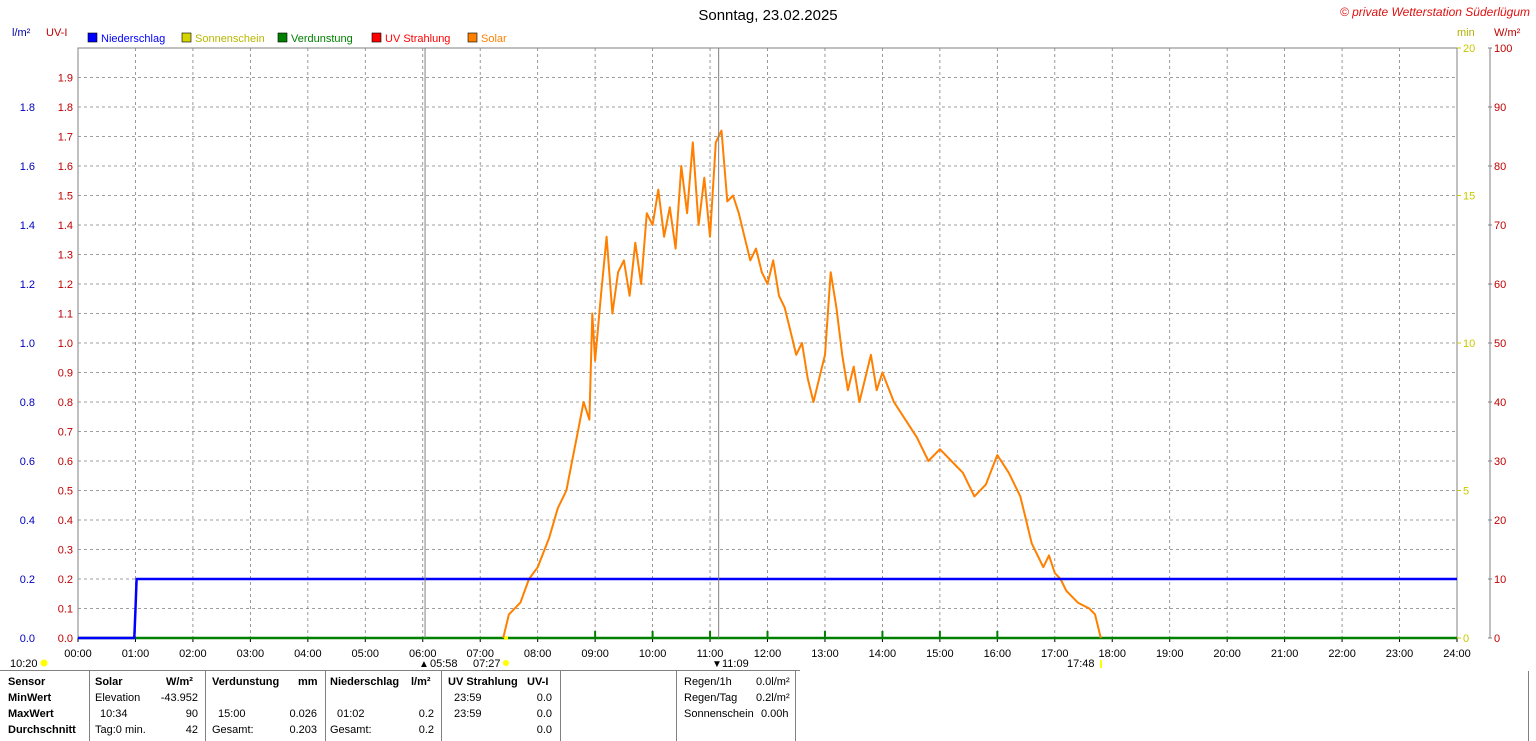  I want to click on x-tick-label: 00:00, so click(78, 654).